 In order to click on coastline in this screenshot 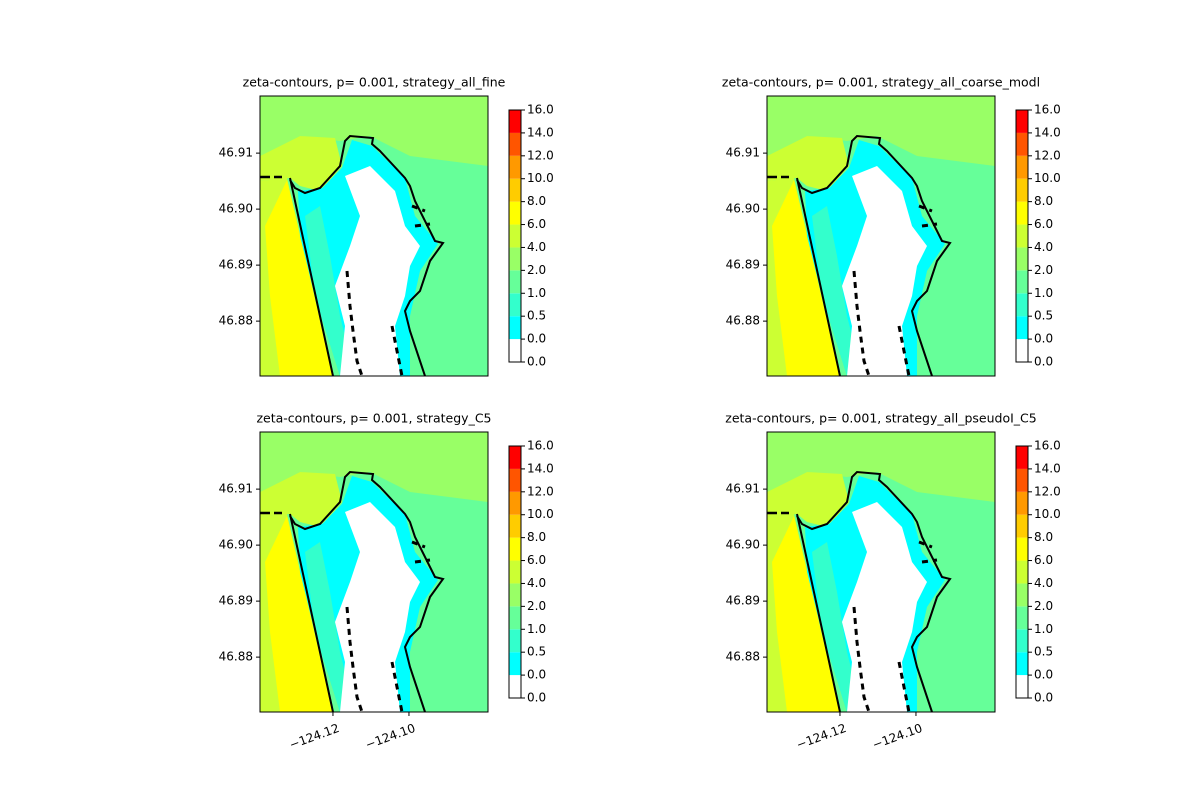, I will do `click(367, 255)`.